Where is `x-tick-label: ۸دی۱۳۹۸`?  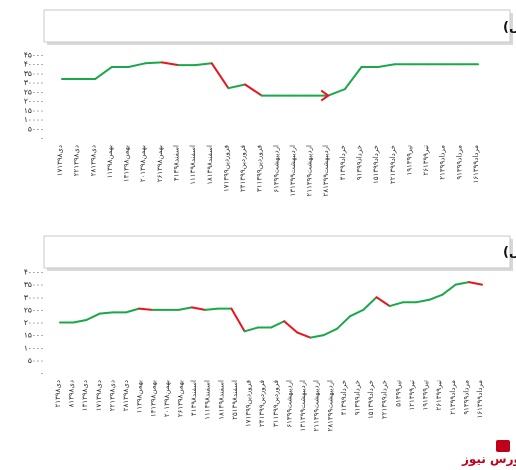 x-tick-label: ۸دی۱۳۹۸ is located at coordinates (72, 393).